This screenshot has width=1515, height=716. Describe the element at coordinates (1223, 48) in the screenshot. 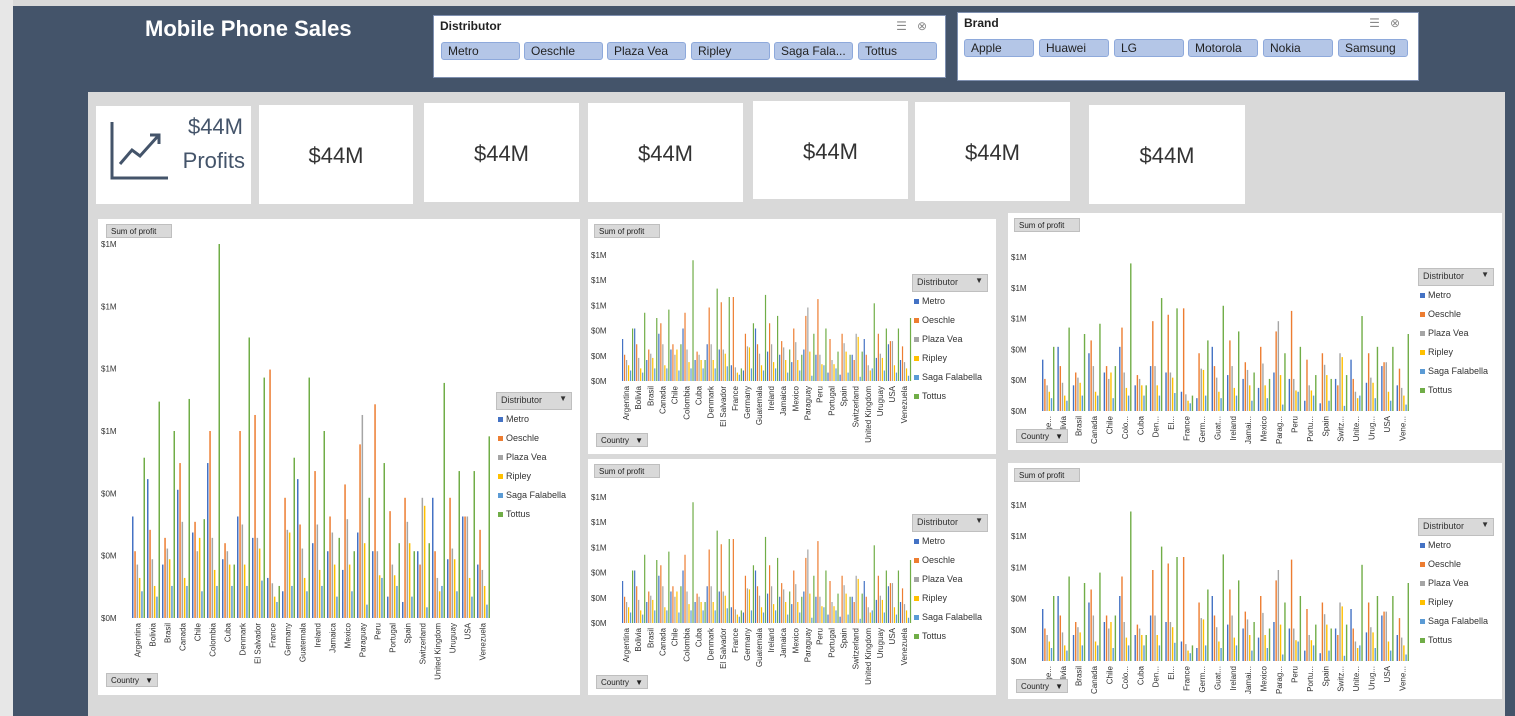

I see `brand-option: Motorola` at that location.